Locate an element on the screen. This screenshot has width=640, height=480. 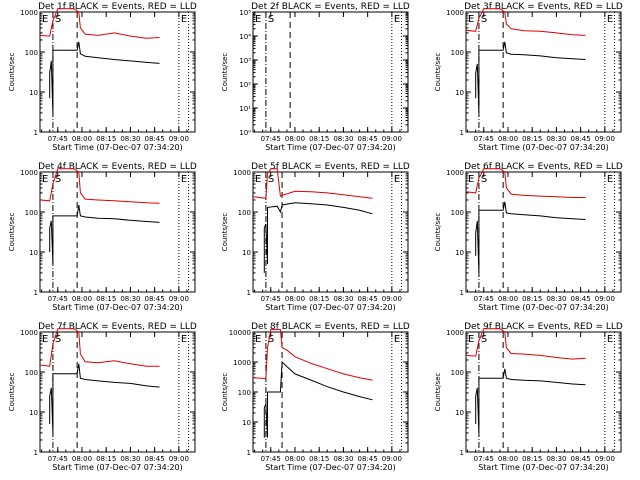
y-tick-label: 10⁰ is located at coordinates (245, 133).